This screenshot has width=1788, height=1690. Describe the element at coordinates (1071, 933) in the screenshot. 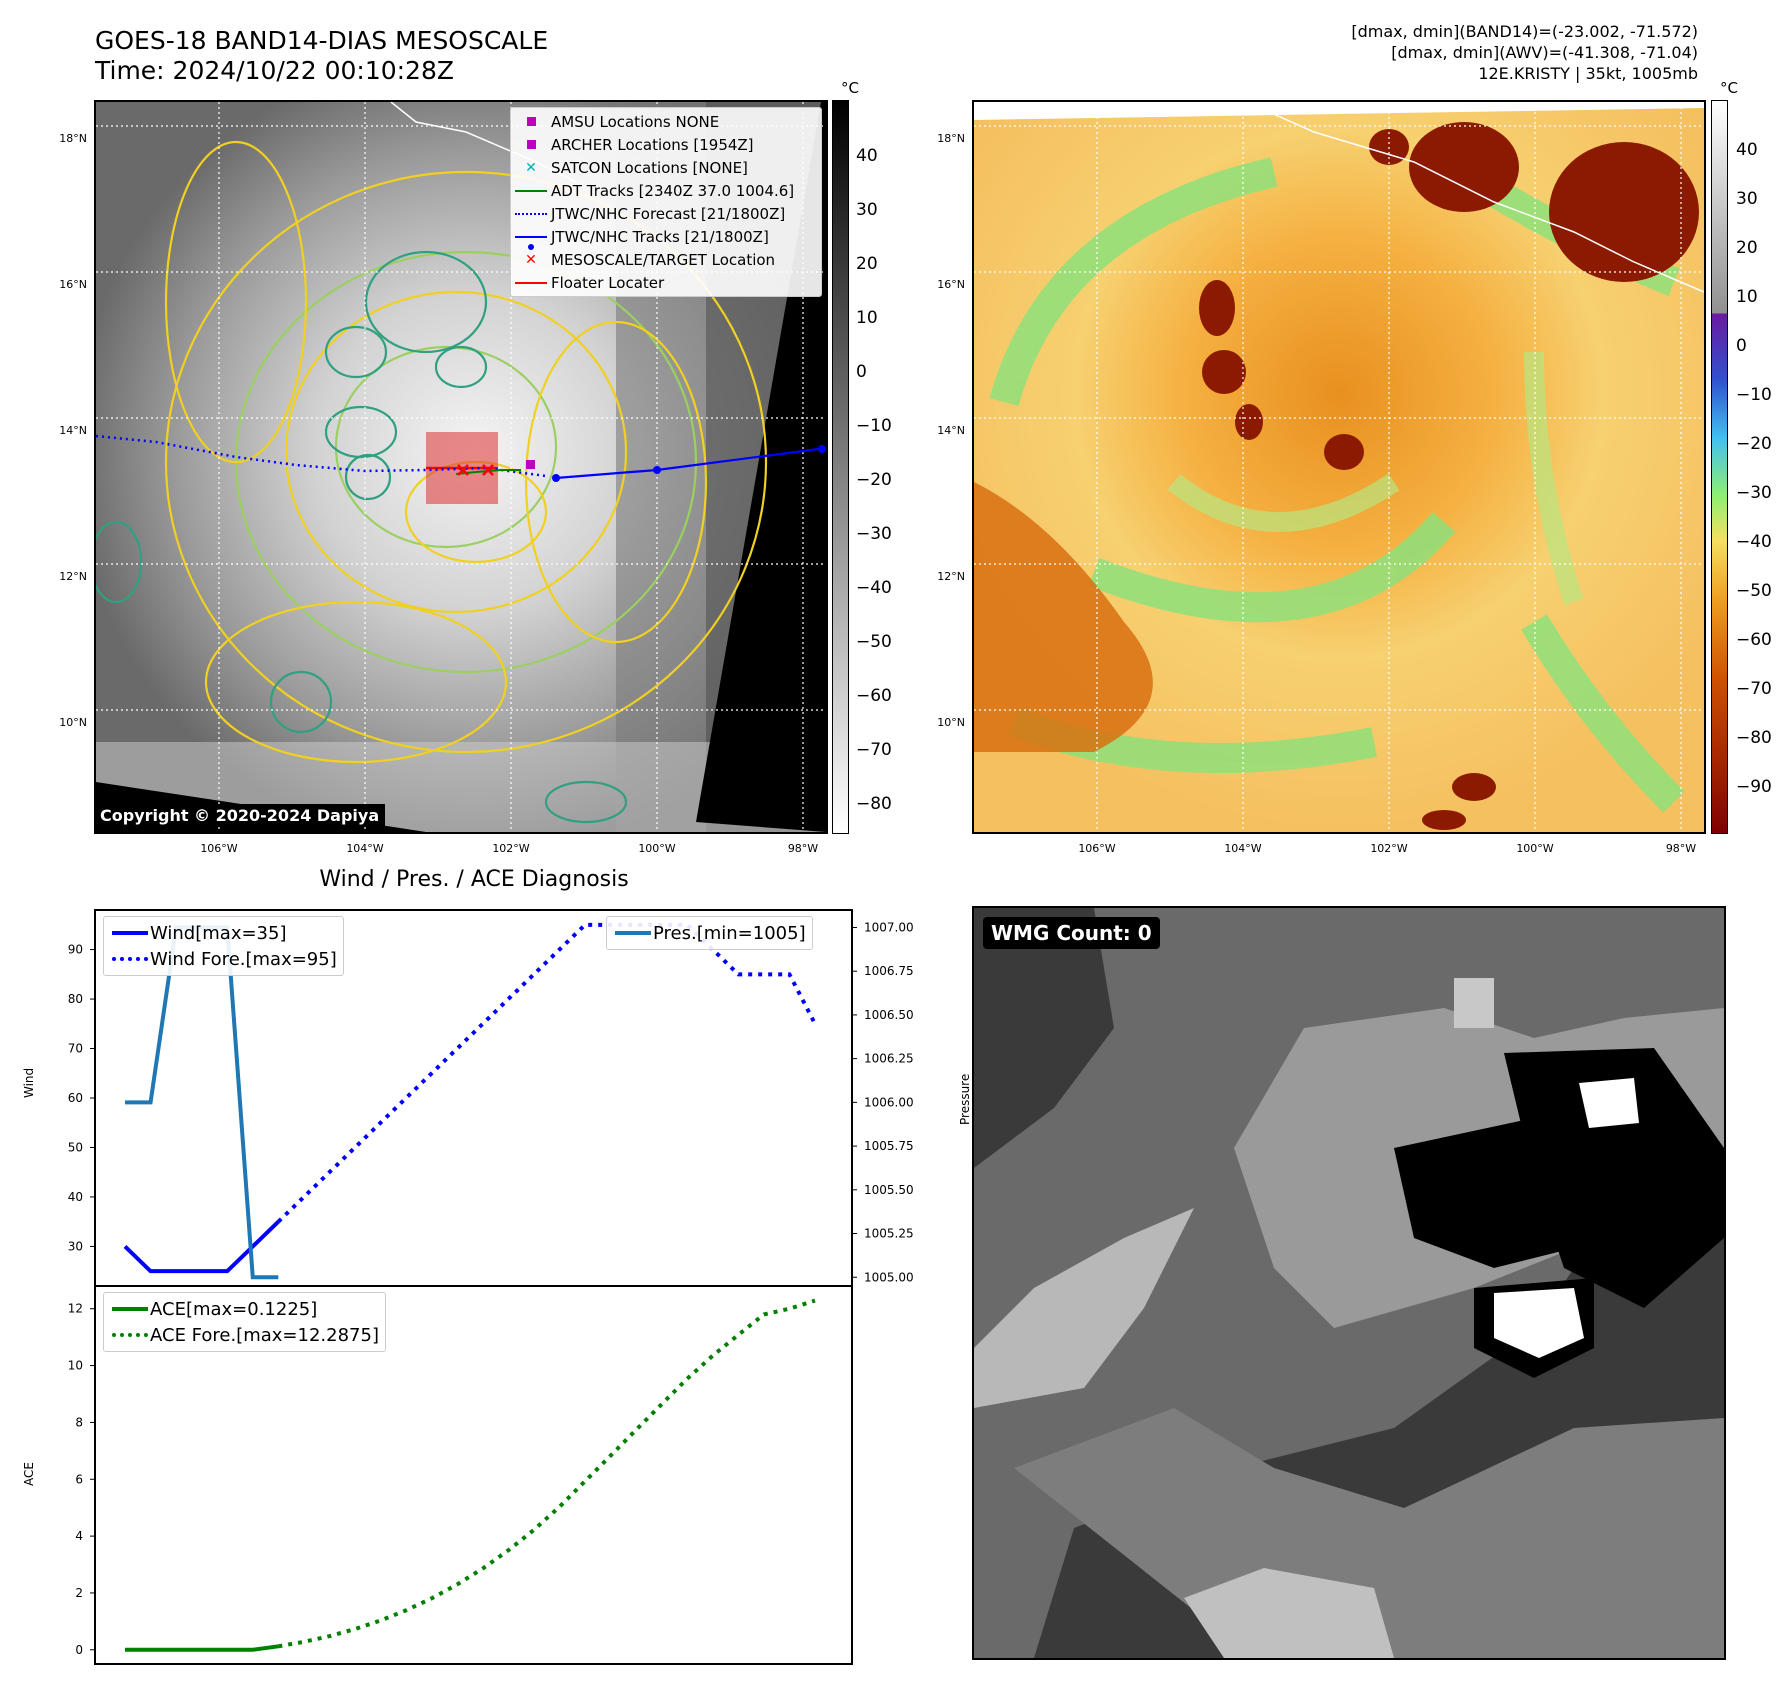

I see `wmg-count-label: WMG Count: 0` at that location.